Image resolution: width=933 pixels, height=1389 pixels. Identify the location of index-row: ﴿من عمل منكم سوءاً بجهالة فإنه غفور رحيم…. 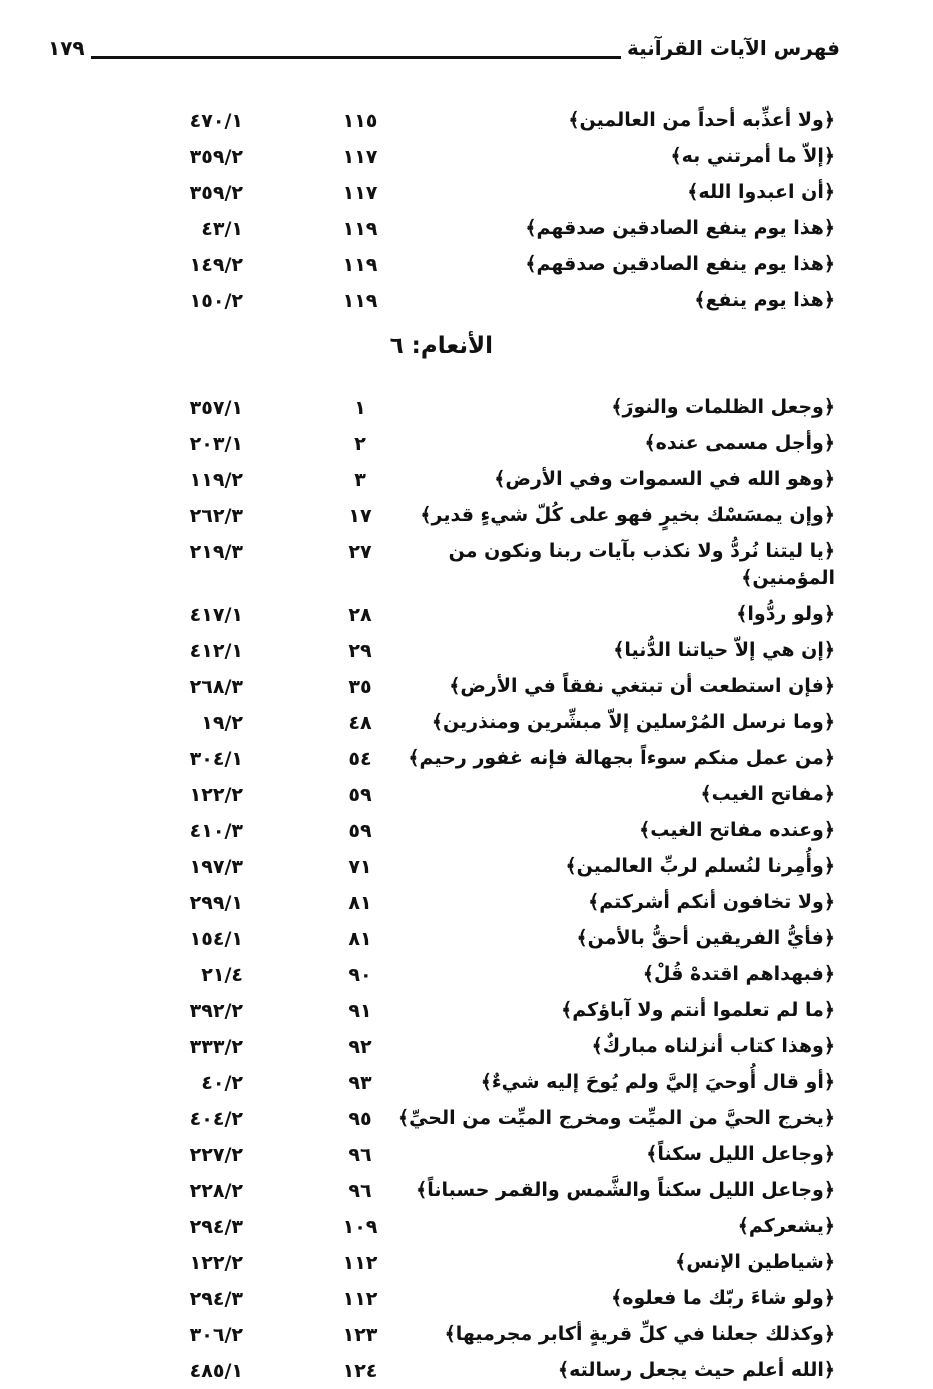
(466, 759).